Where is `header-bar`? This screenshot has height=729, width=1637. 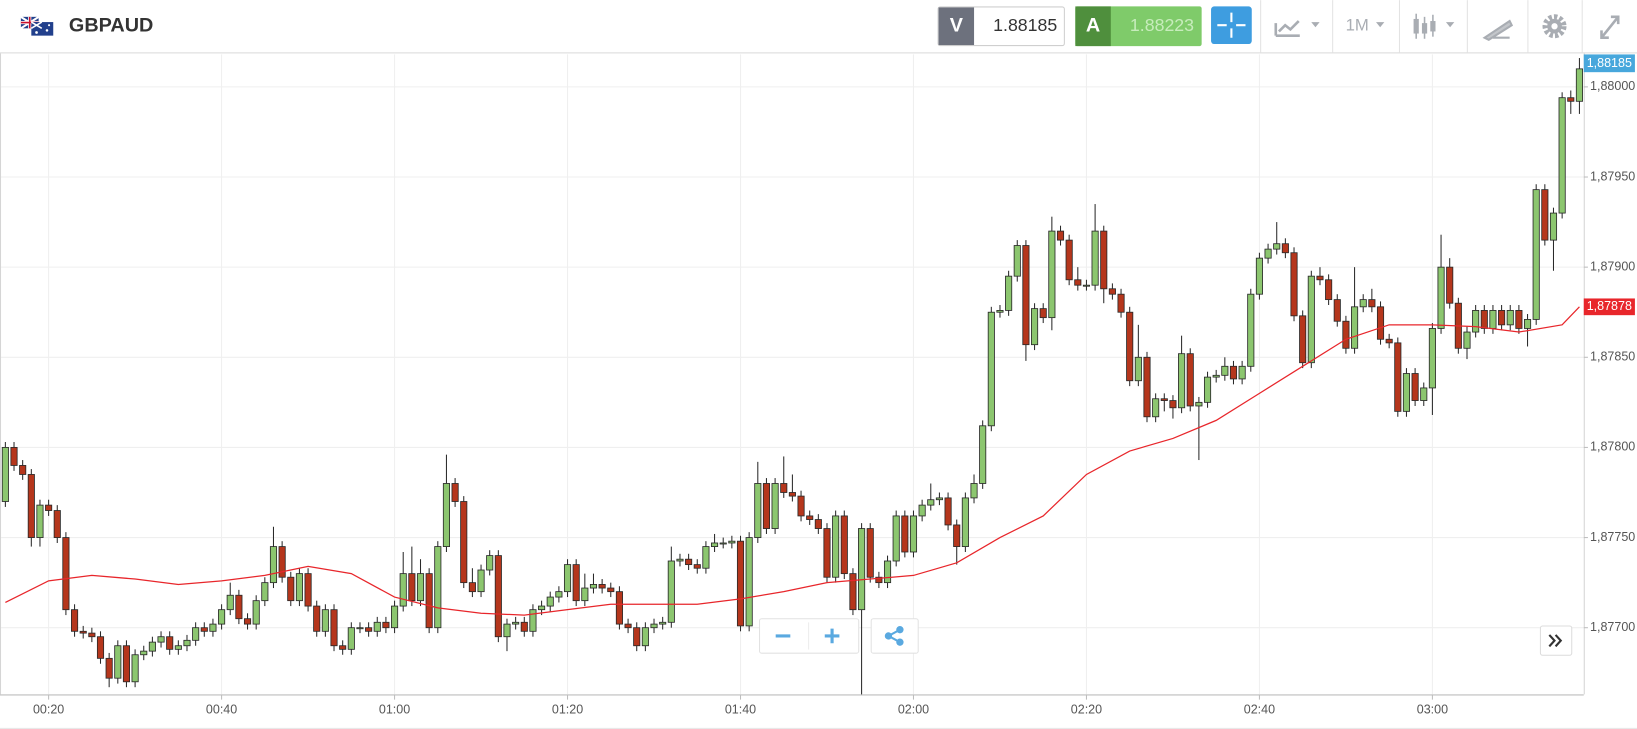
header-bar is located at coordinates (818, 26).